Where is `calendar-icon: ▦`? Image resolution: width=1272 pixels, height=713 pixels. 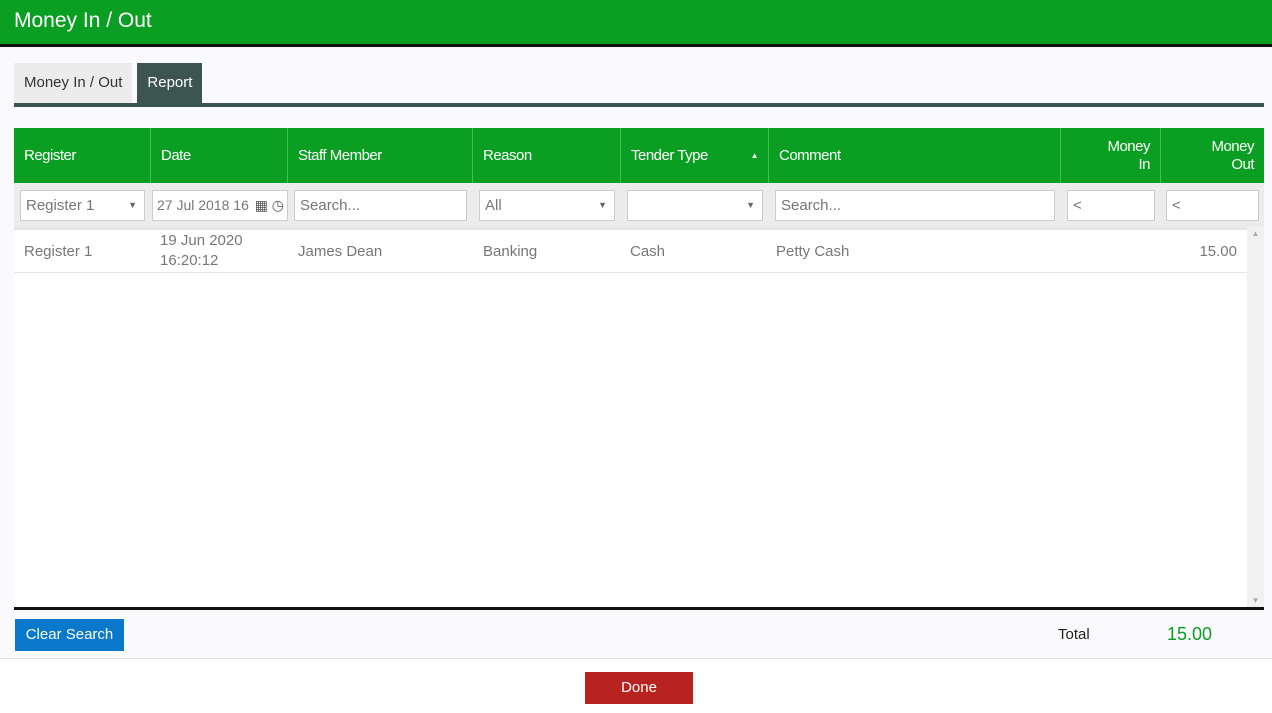
calendar-icon: ▦ is located at coordinates (261, 204).